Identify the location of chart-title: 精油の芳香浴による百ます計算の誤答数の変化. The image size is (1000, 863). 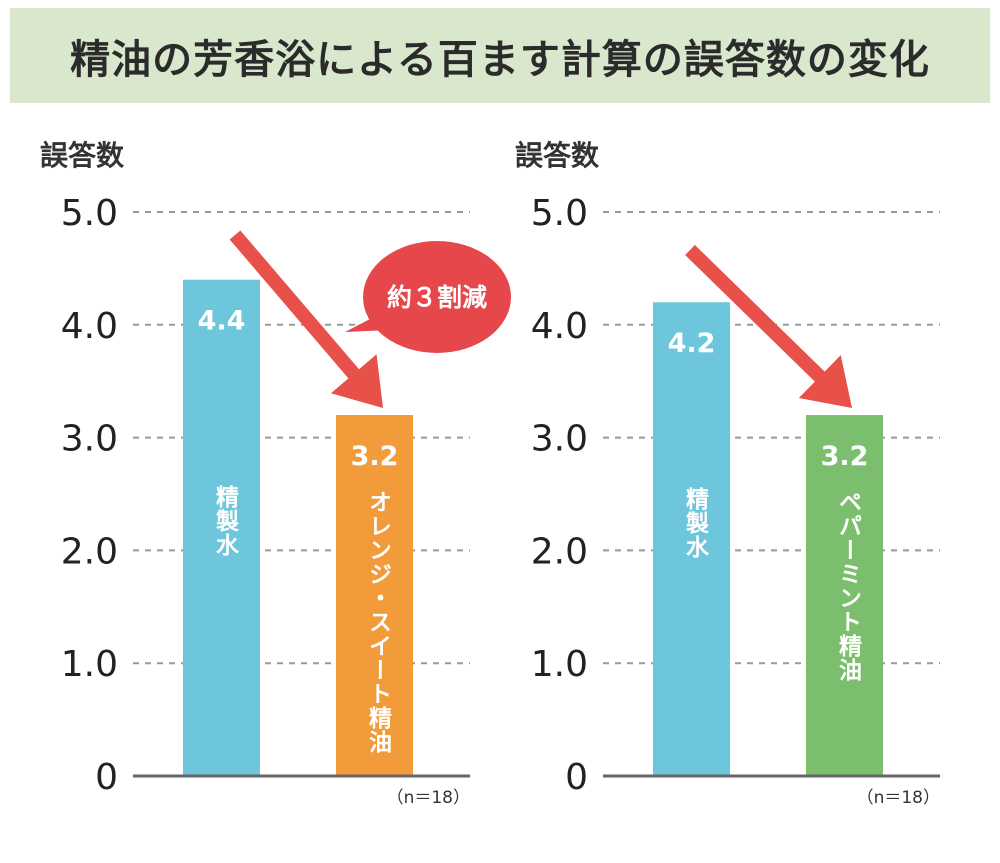
(500, 59).